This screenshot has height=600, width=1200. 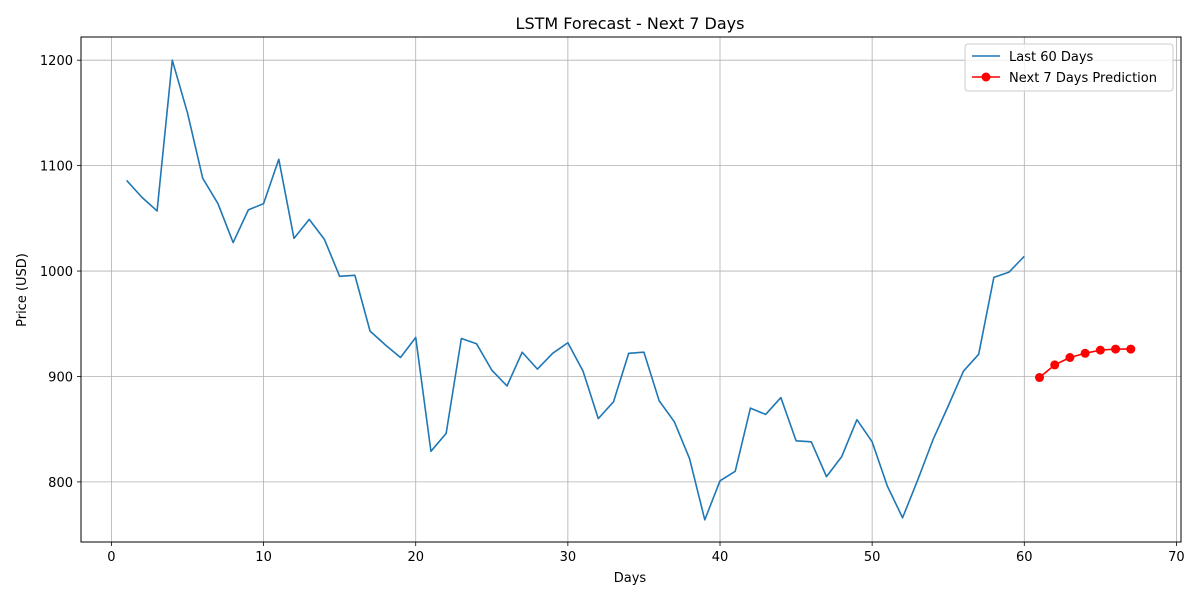 I want to click on x-tick-label: 50, so click(x=872, y=557).